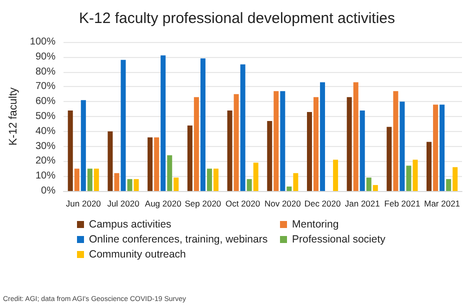  Describe the element at coordinates (43, 42) in the screenshot. I see `y-tick-label: 100%` at that location.